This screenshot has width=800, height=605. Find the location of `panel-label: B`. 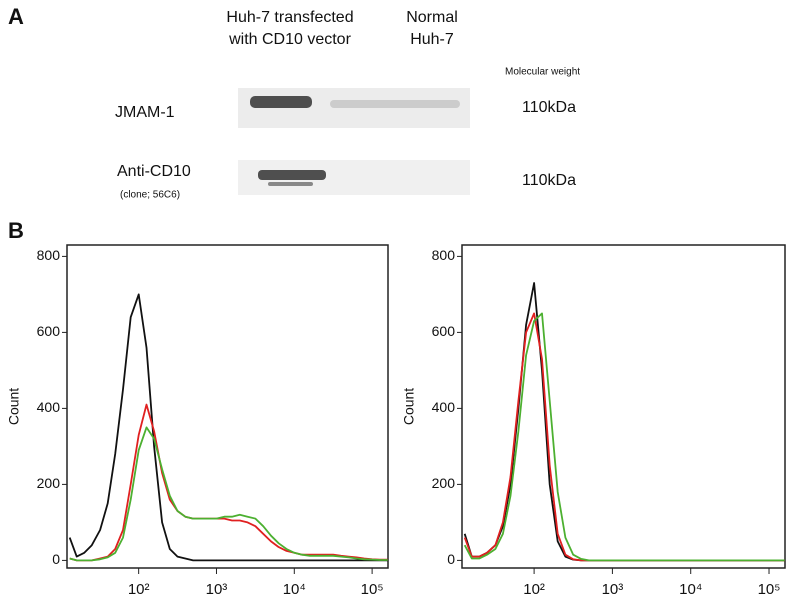

panel-label: B is located at coordinates (16, 230).